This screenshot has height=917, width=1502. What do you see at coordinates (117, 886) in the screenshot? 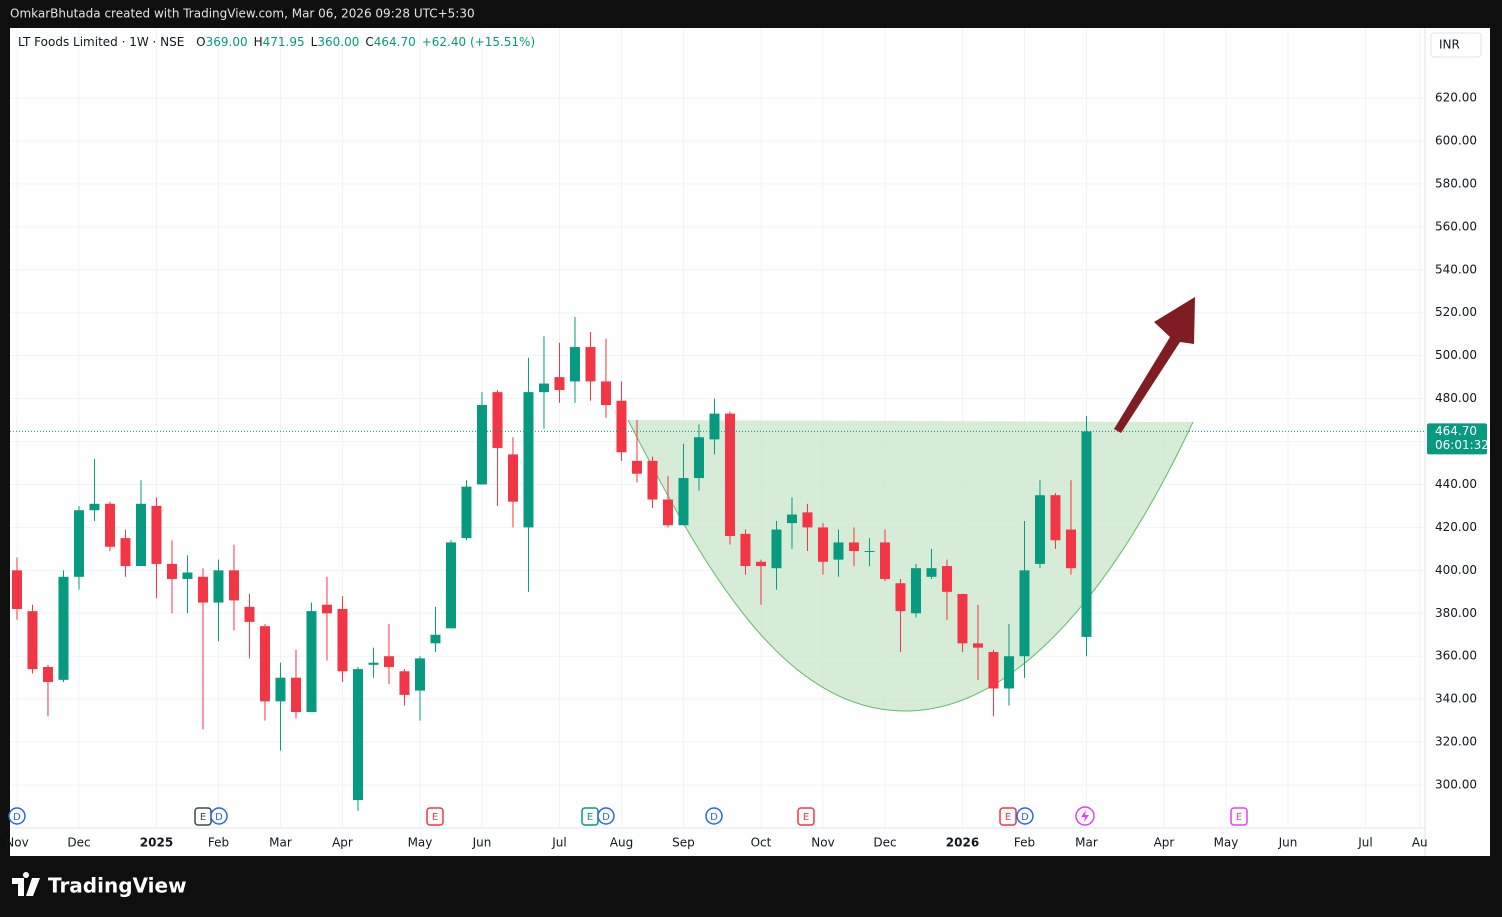
I see `brand: TradingView` at bounding box center [117, 886].